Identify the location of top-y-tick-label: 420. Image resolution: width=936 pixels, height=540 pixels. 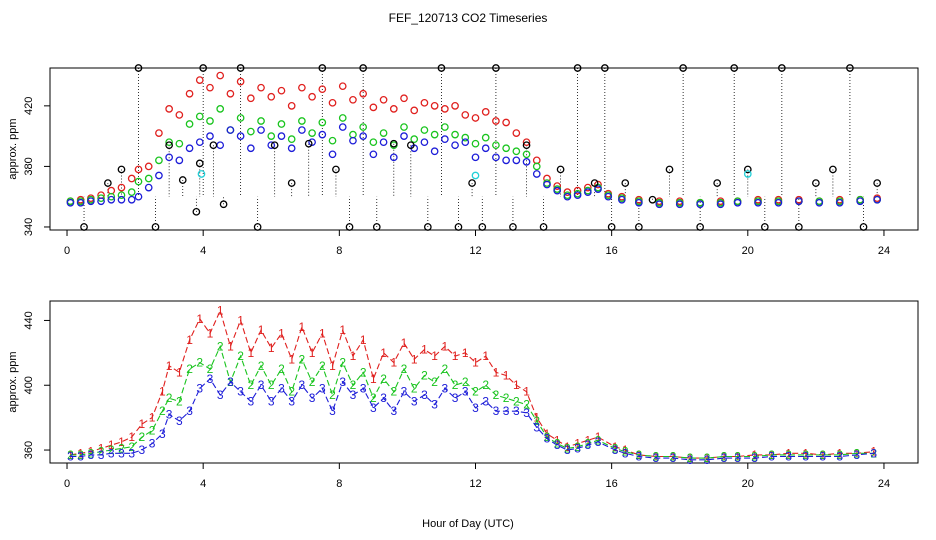
(29, 106).